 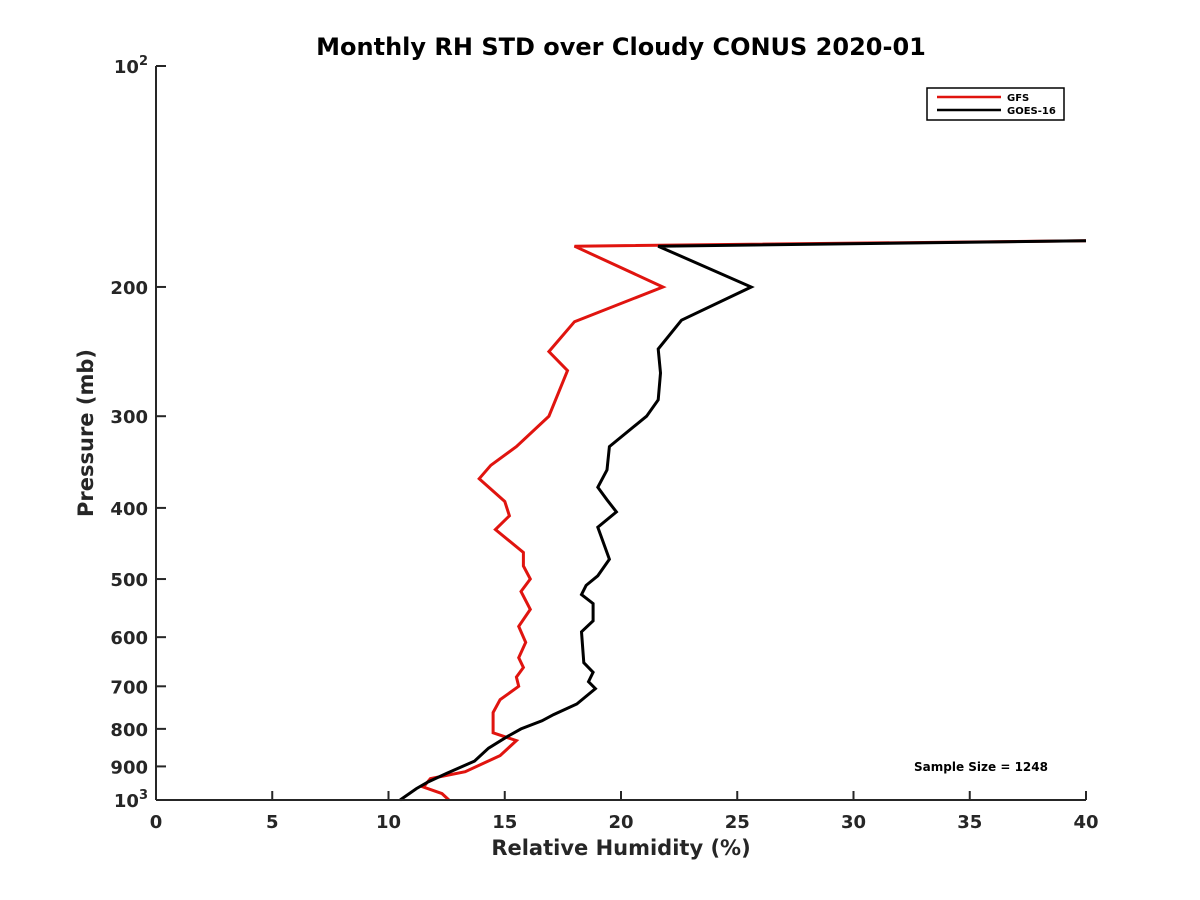 What do you see at coordinates (156, 822) in the screenshot?
I see `x-tick-label: 0` at bounding box center [156, 822].